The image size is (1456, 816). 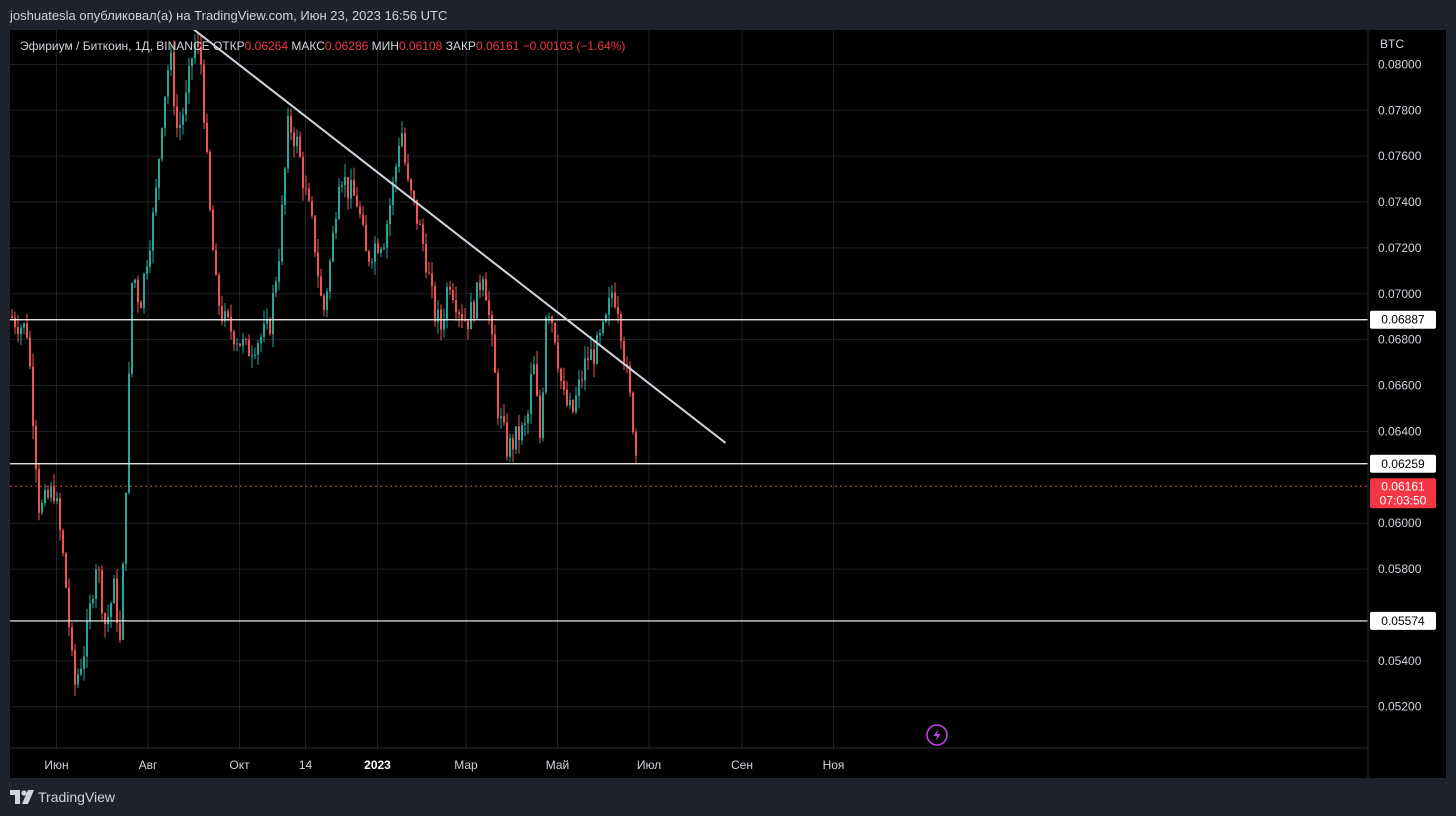 I want to click on change-value: −0.00103 (−1.64%), so click(x=574, y=46).